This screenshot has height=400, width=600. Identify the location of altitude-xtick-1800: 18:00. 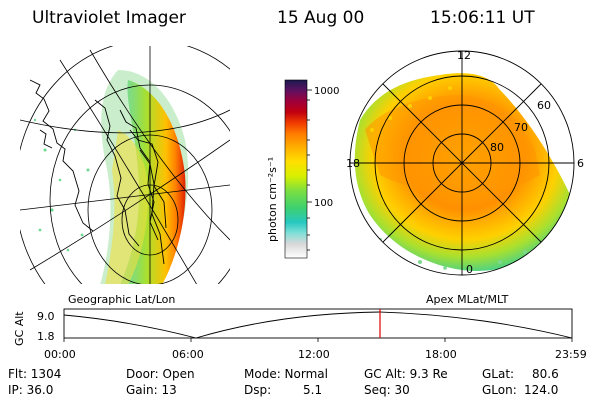
(441, 354).